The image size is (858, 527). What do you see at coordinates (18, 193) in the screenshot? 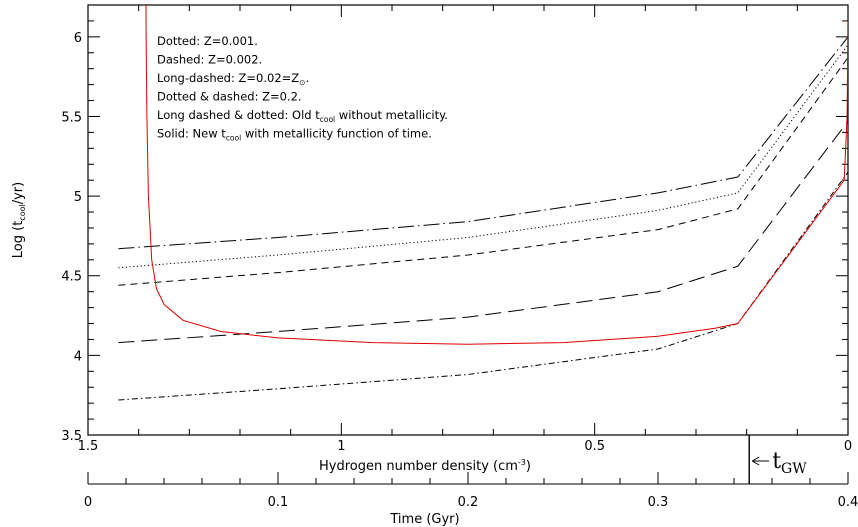
I see `y-axis-label-end: /yr)` at bounding box center [18, 193].